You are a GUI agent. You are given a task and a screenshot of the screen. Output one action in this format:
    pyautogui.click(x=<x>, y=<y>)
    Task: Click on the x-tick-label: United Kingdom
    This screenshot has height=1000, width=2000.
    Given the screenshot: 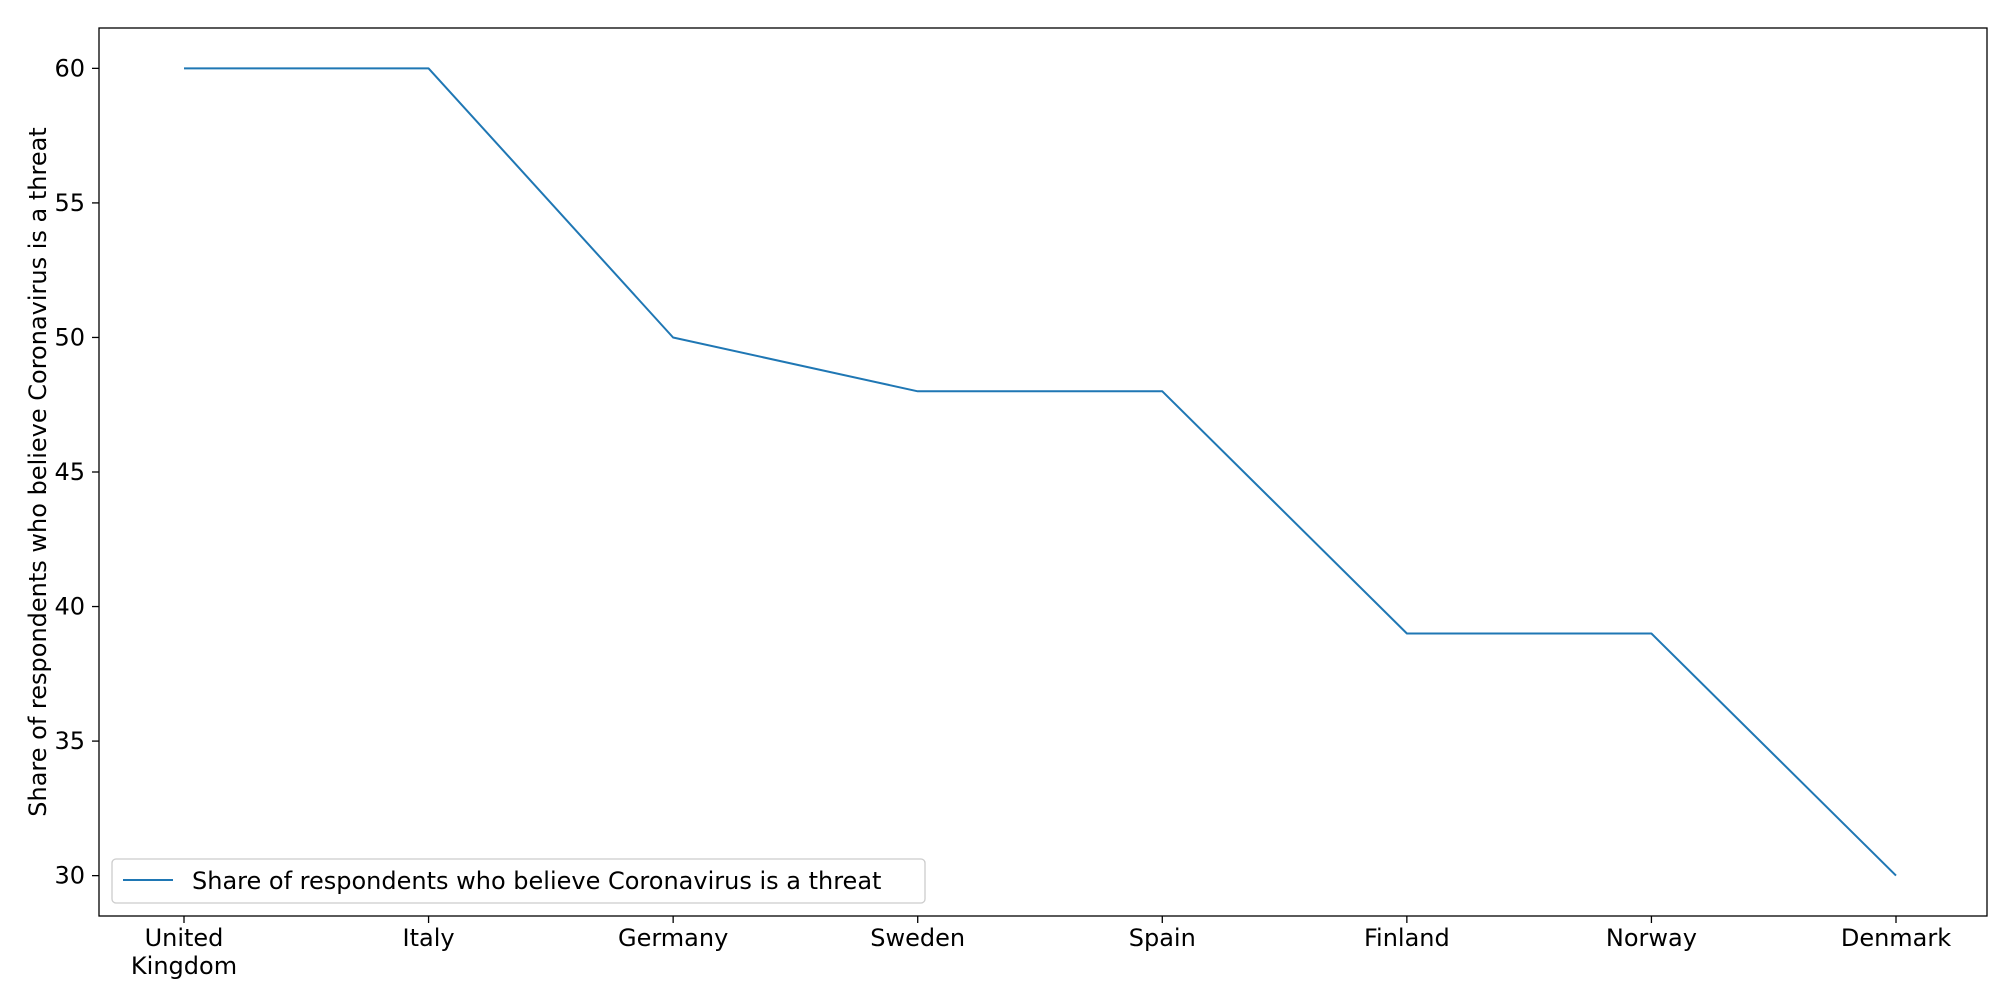 What is the action you would take?
    pyautogui.click(x=184, y=952)
    